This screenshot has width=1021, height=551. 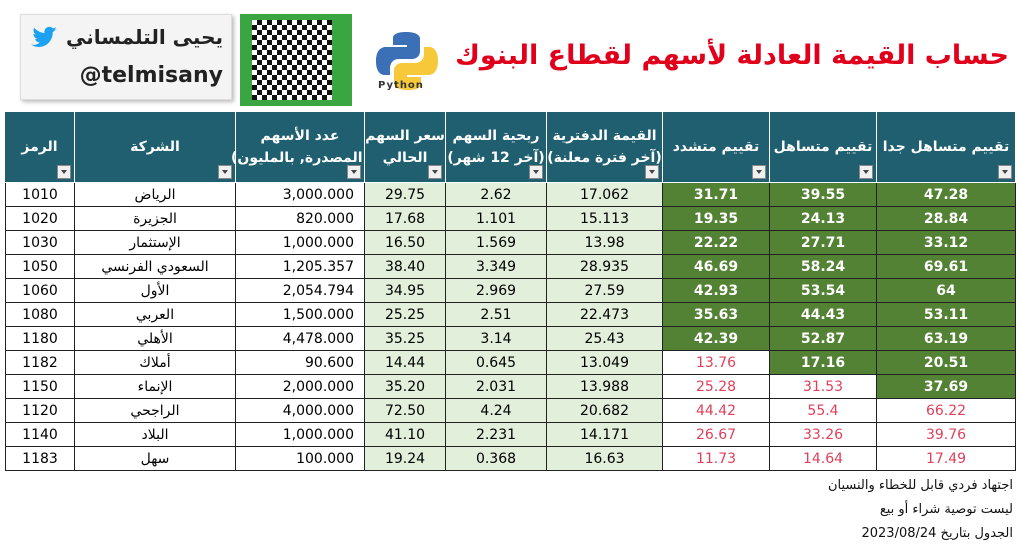 What do you see at coordinates (155, 291) in the screenshot?
I see `table-cell: الأول` at bounding box center [155, 291].